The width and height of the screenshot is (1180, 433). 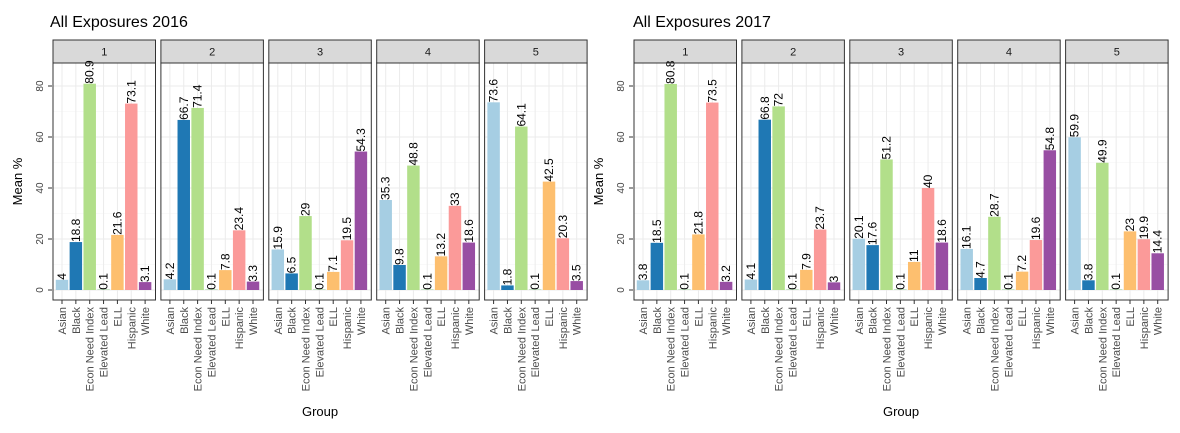 What do you see at coordinates (184, 108) in the screenshot?
I see `data-label: 66.7` at bounding box center [184, 108].